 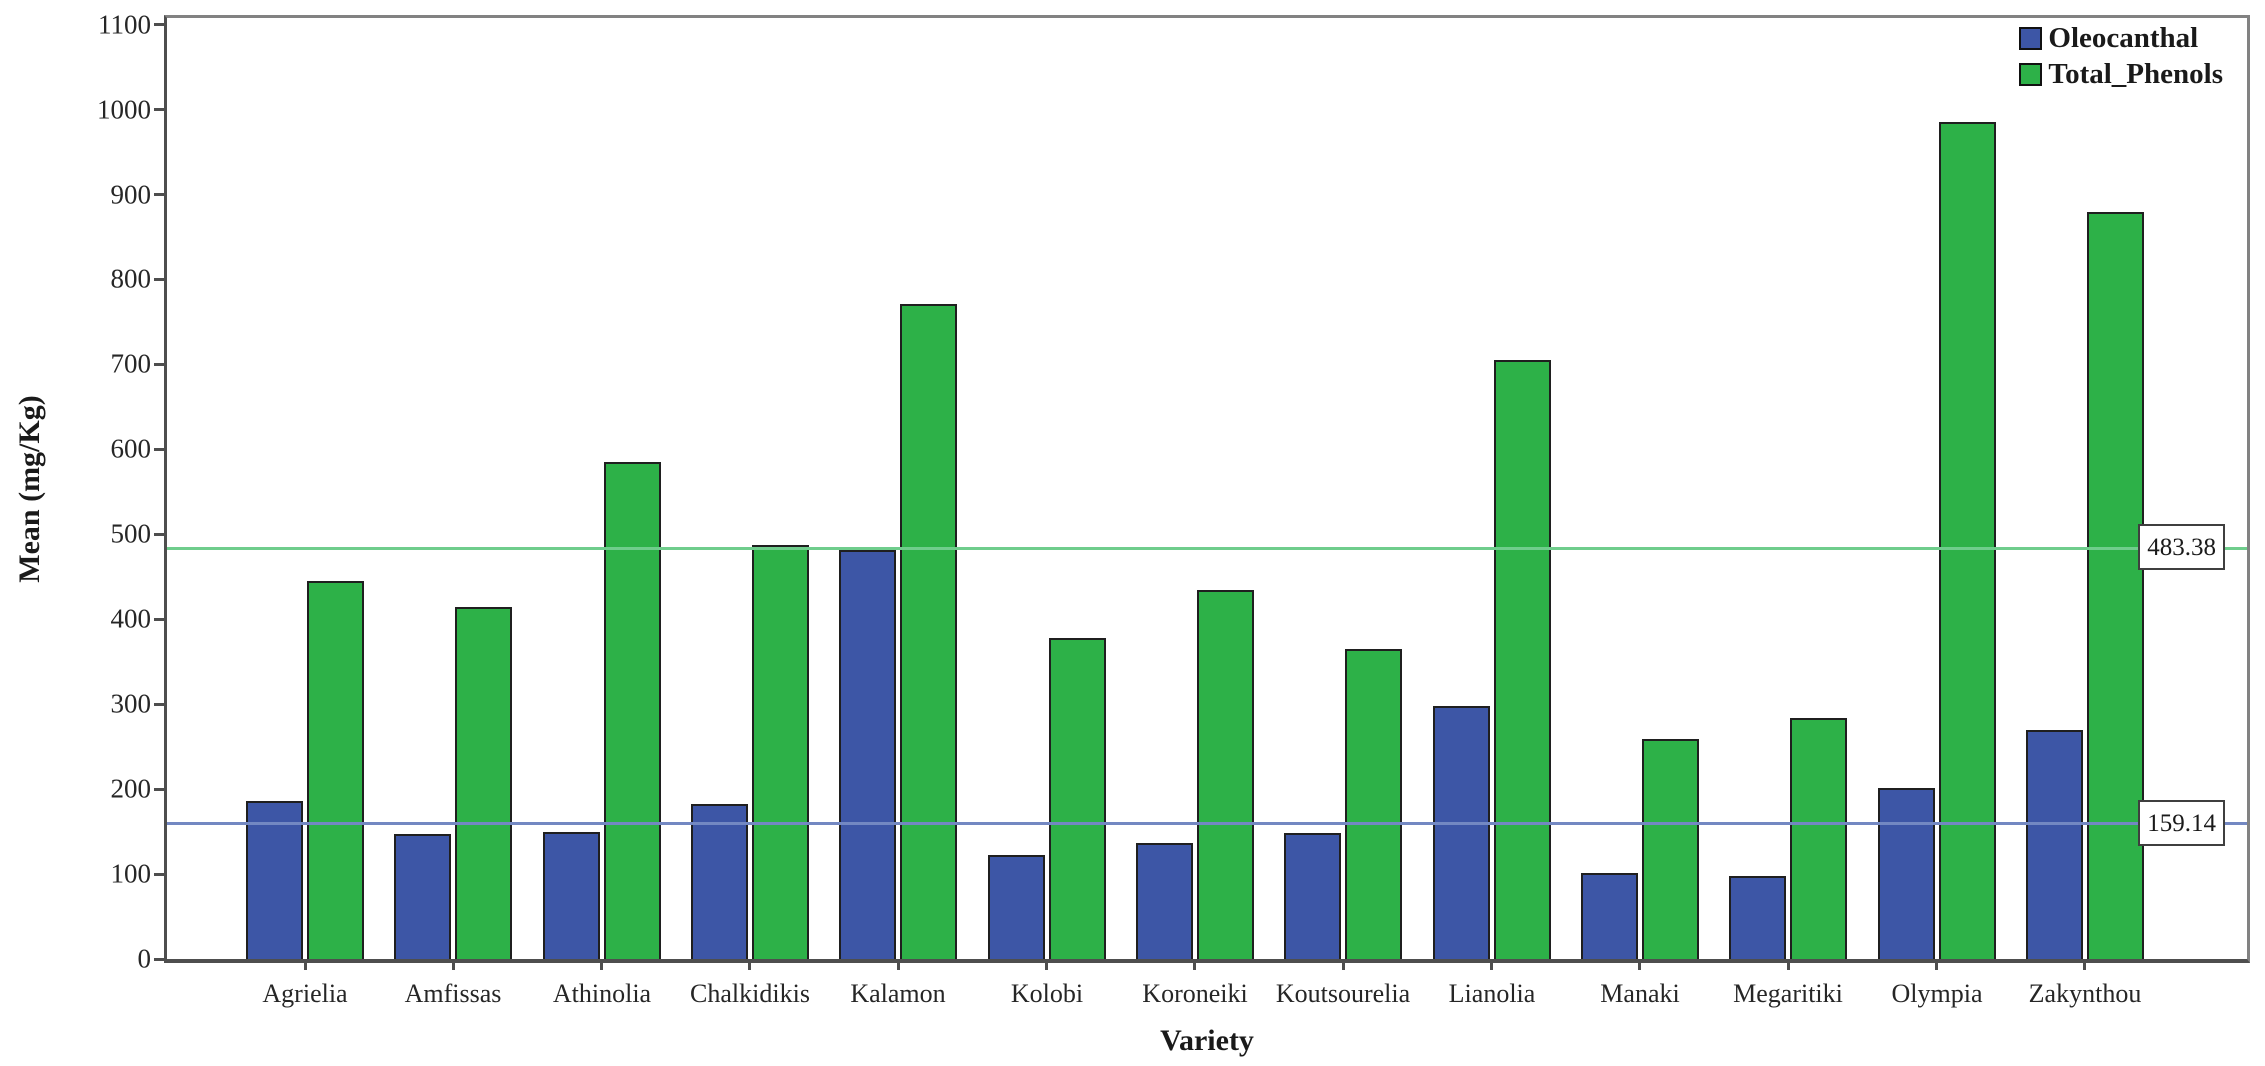 What do you see at coordinates (29, 489) in the screenshot?
I see `y-axis-title: Mean (mg/Kg)` at bounding box center [29, 489].